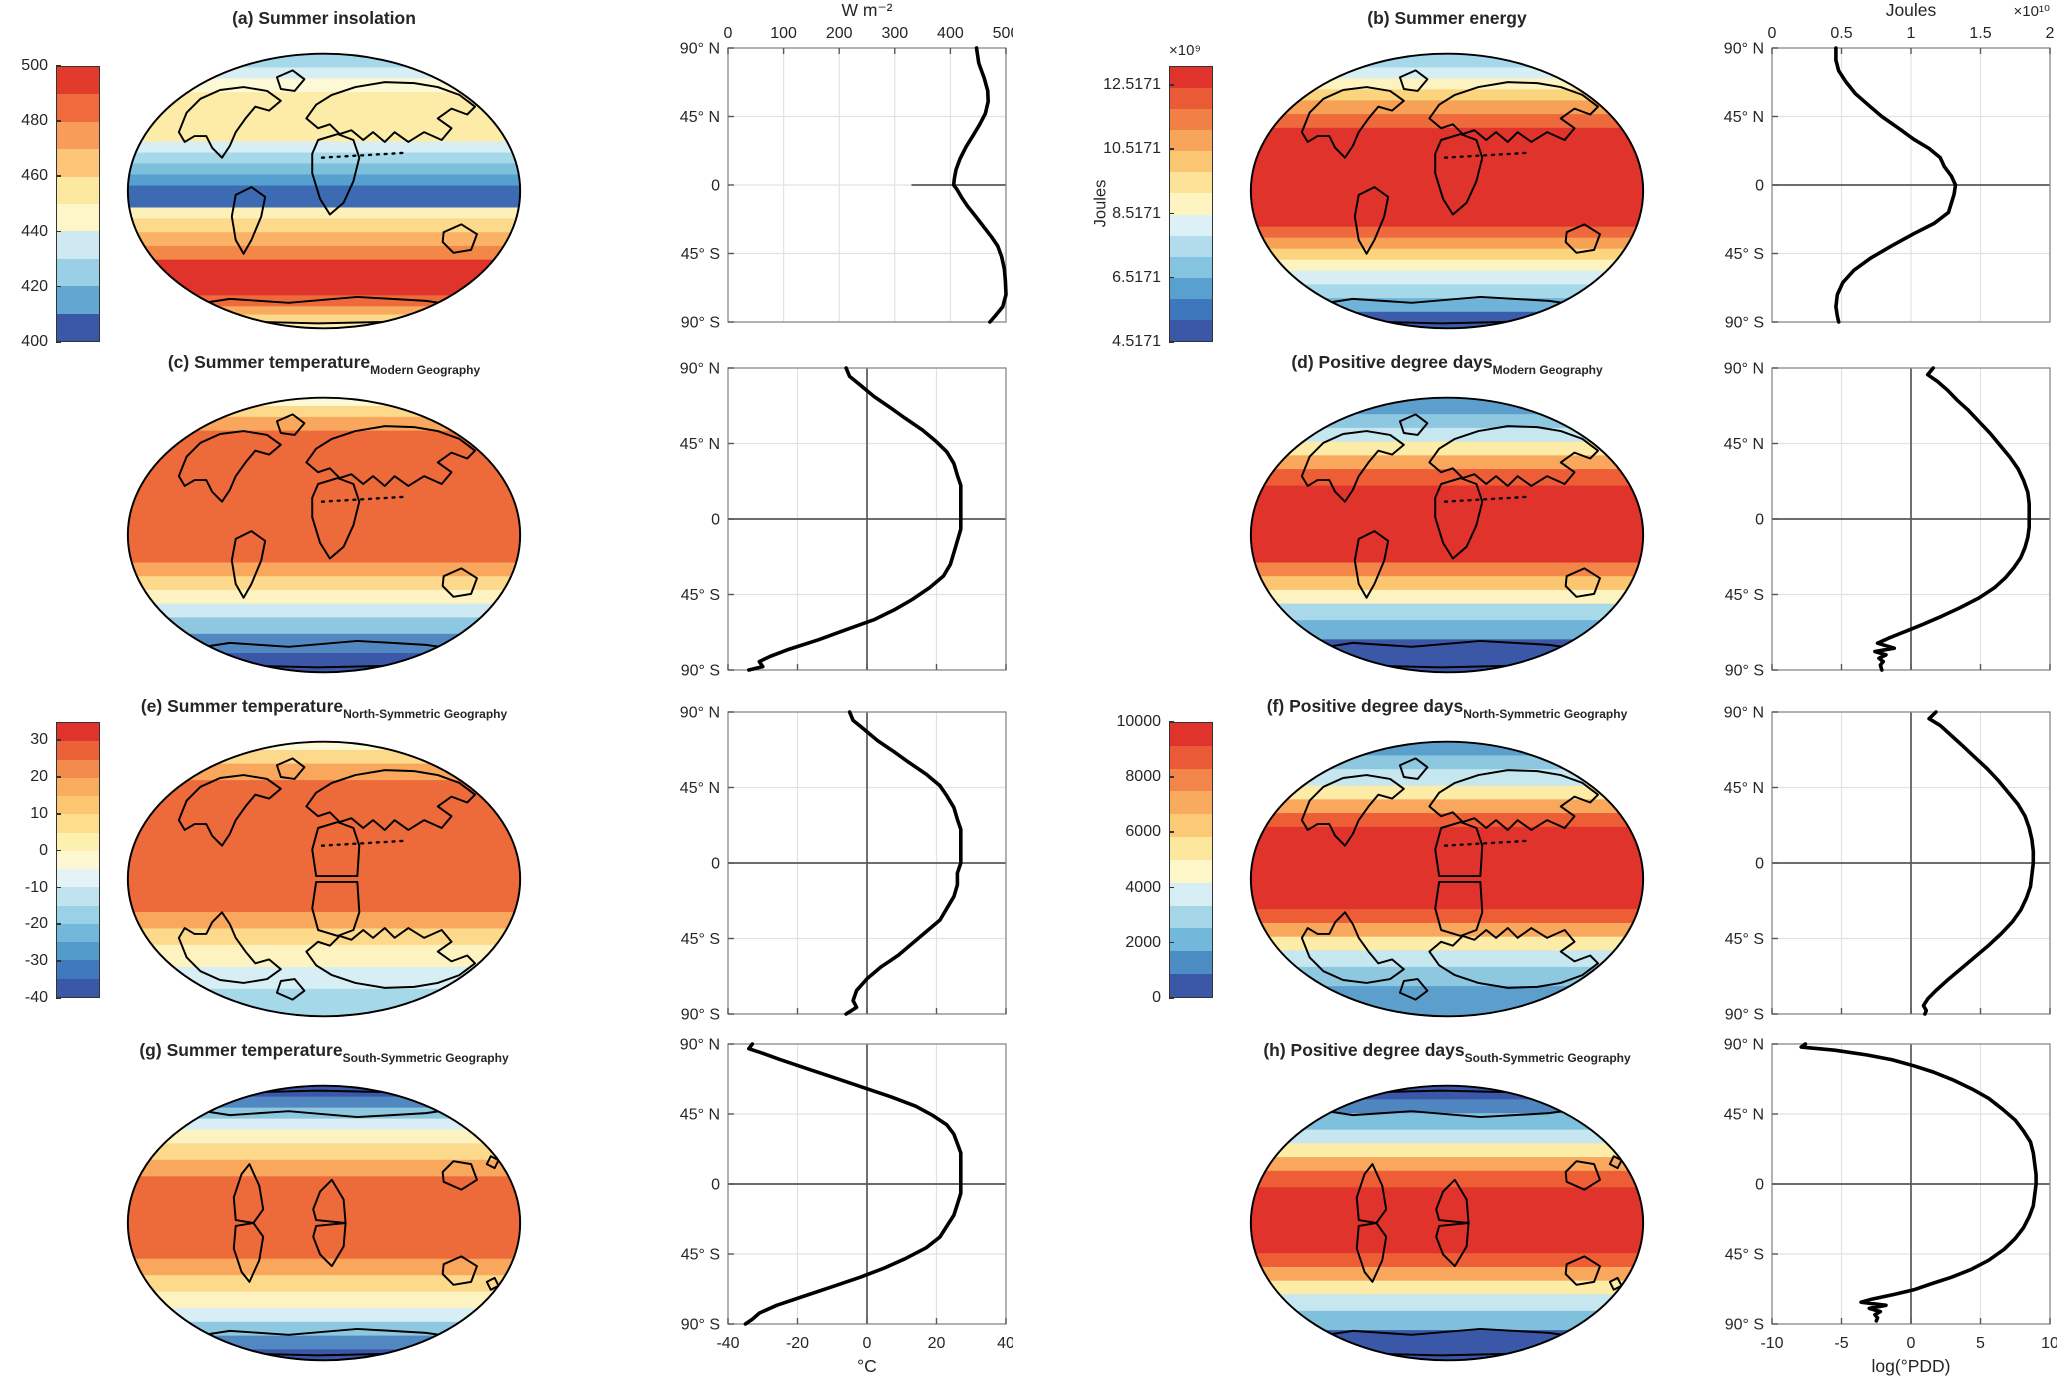 The height and width of the screenshot is (1376, 2067). I want to click on panel-c-title: (c) Summer temperatureModern Geography, so click(324, 363).